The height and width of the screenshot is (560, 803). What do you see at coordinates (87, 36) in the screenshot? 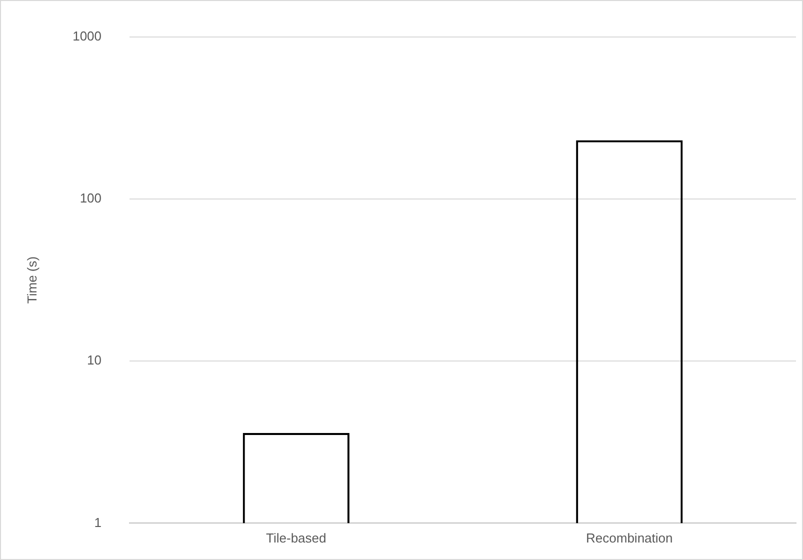
I see `y-tick-label: 1000` at bounding box center [87, 36].